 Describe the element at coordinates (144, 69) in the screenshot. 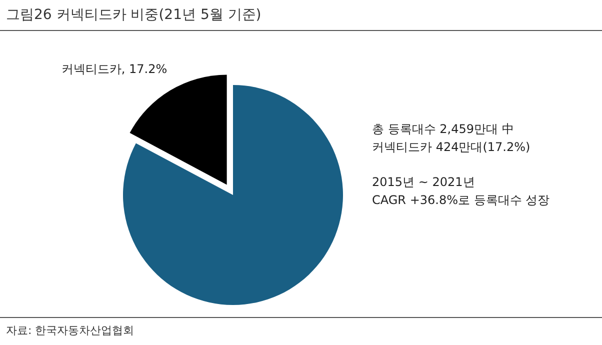

I see `data-label: , 17.2%` at that location.